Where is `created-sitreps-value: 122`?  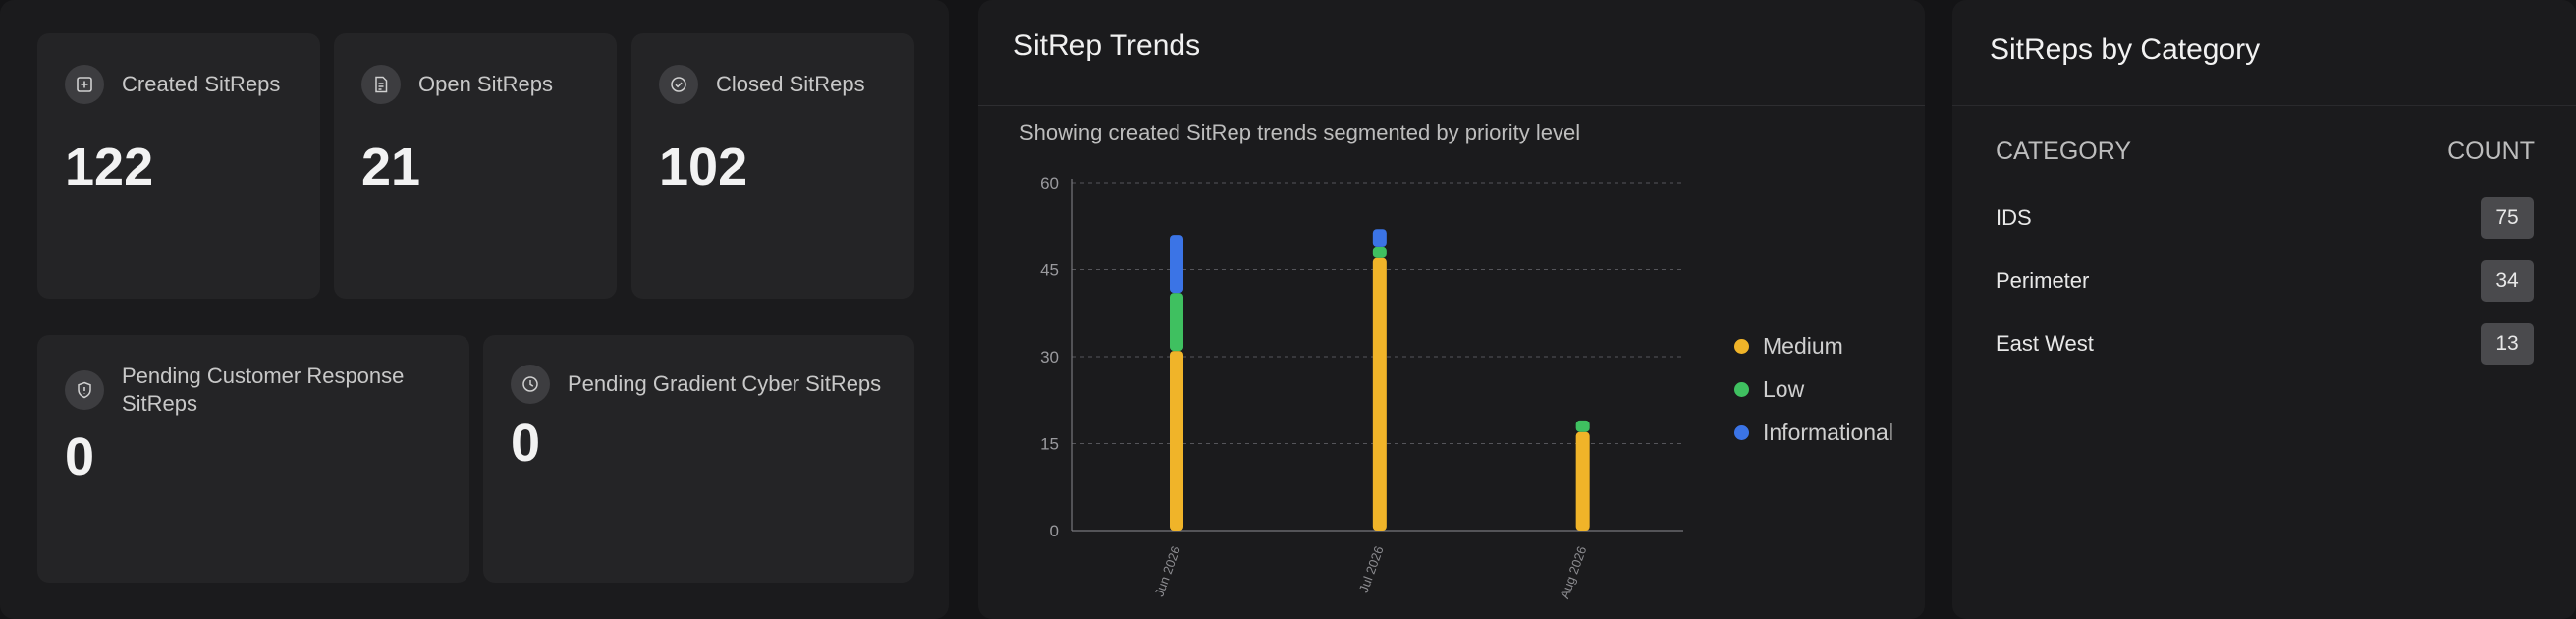 created-sitreps-value: 122 is located at coordinates (110, 167).